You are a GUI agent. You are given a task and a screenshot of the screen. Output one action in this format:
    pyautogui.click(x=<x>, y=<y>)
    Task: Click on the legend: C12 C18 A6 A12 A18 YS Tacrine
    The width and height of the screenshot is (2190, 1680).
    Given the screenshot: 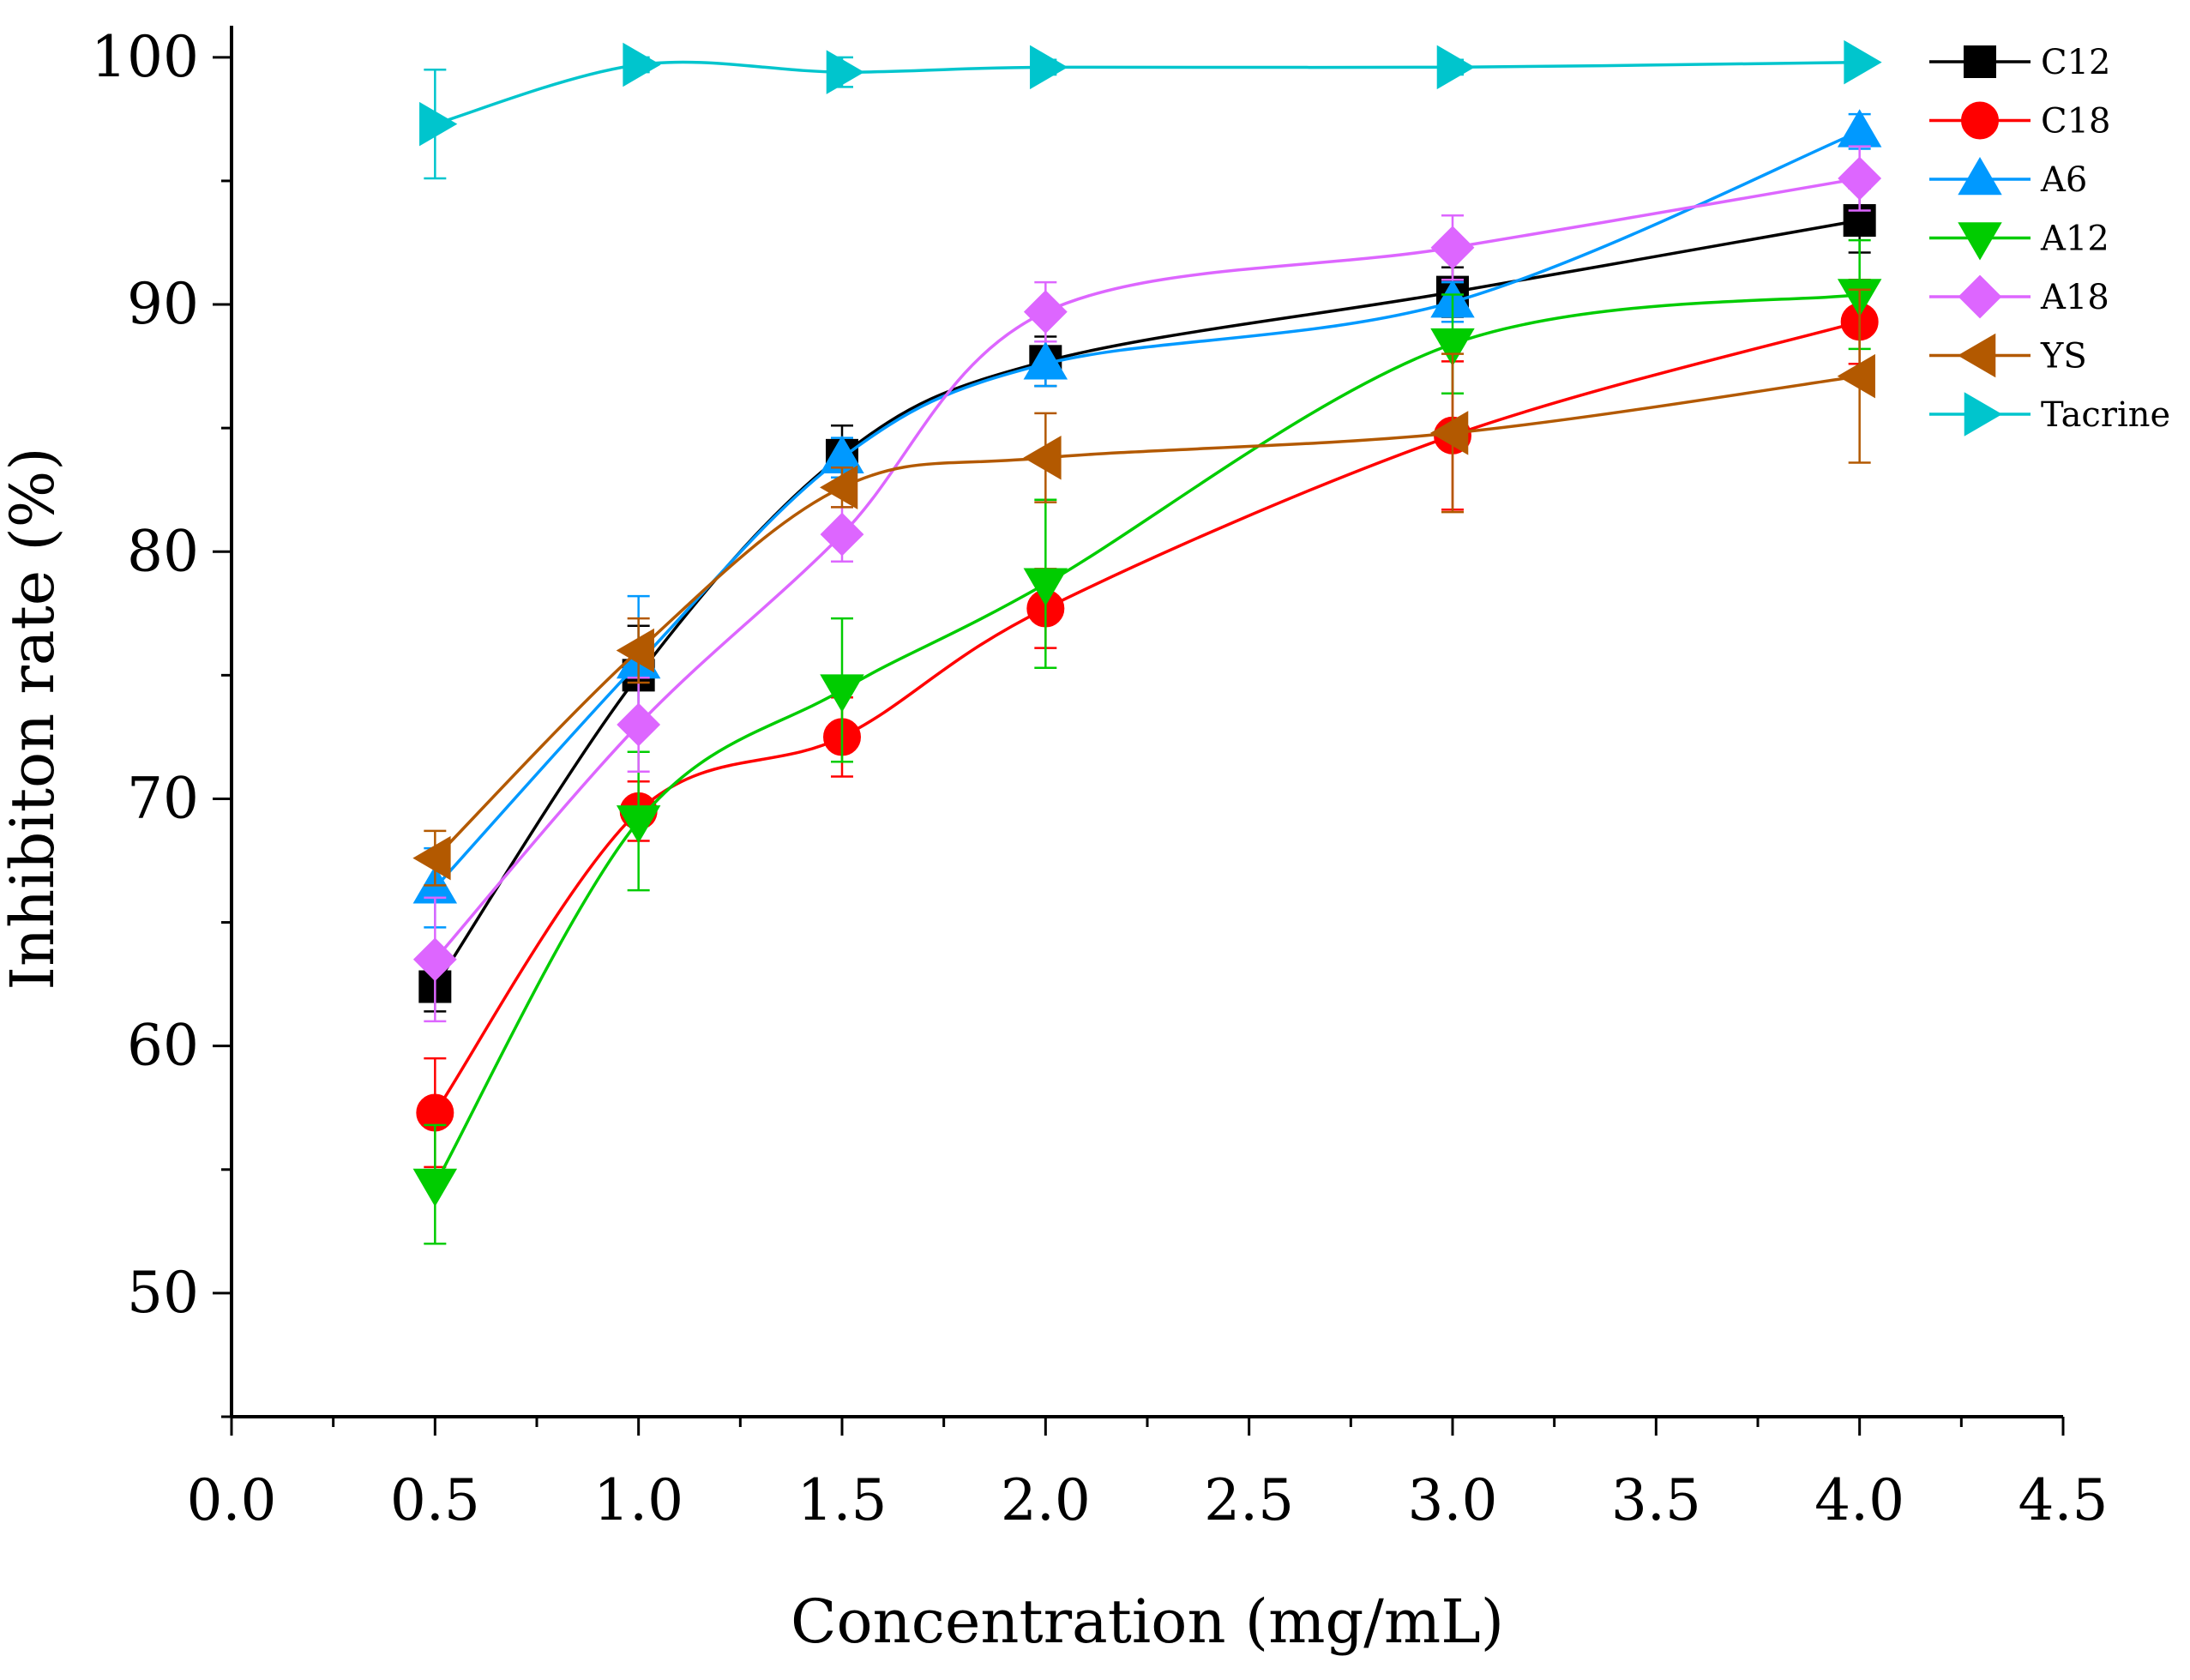 What is the action you would take?
    pyautogui.click(x=2049, y=240)
    